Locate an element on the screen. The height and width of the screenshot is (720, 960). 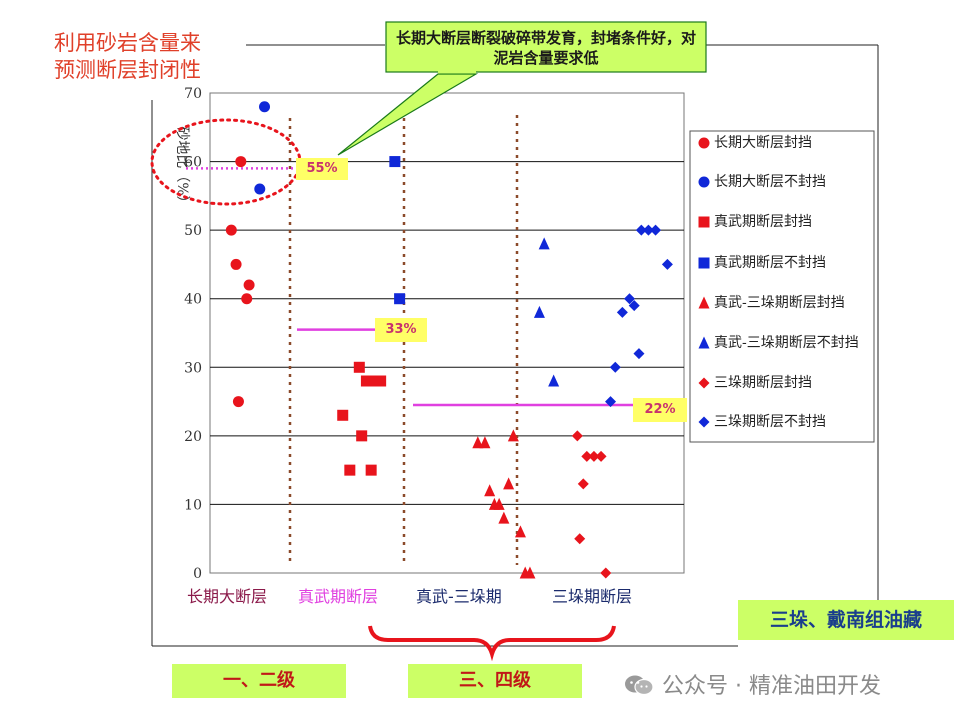
callout-text: 长期大断层断裂破碎带发育，封堵条件好，对泥岩含量要求低 is located at coordinates (545, 48).